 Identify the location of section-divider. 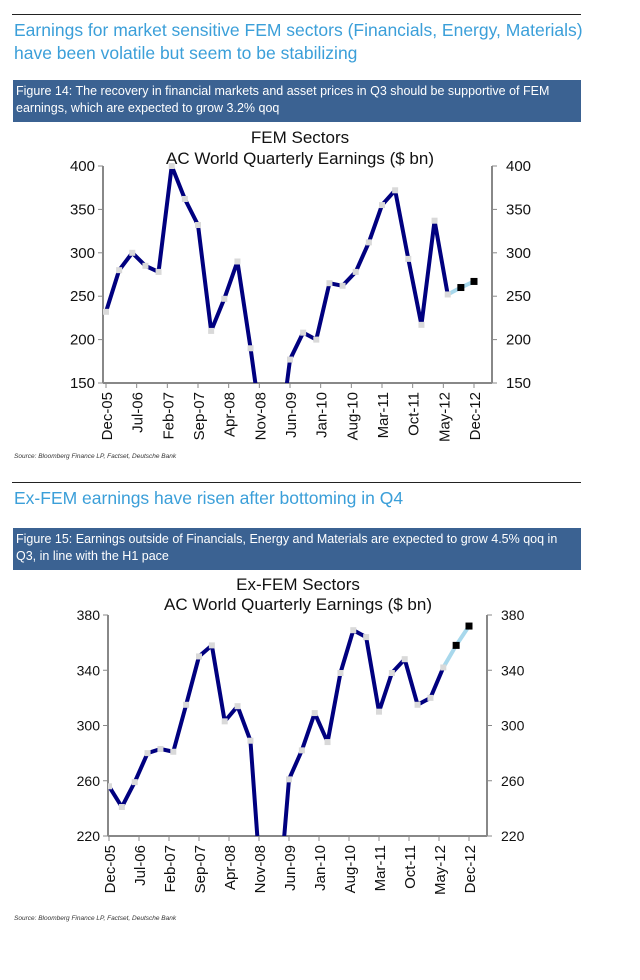
(296, 482).